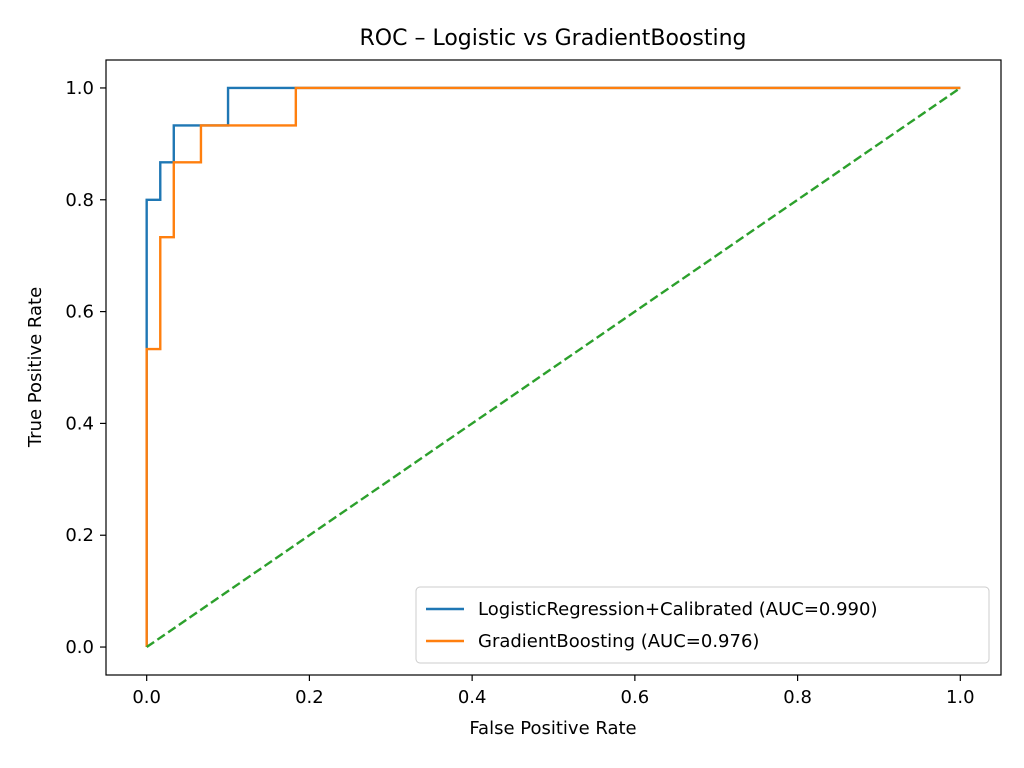 This screenshot has width=1024, height=768. Describe the element at coordinates (309, 697) in the screenshot. I see `x-tick-label: 0.2` at that location.